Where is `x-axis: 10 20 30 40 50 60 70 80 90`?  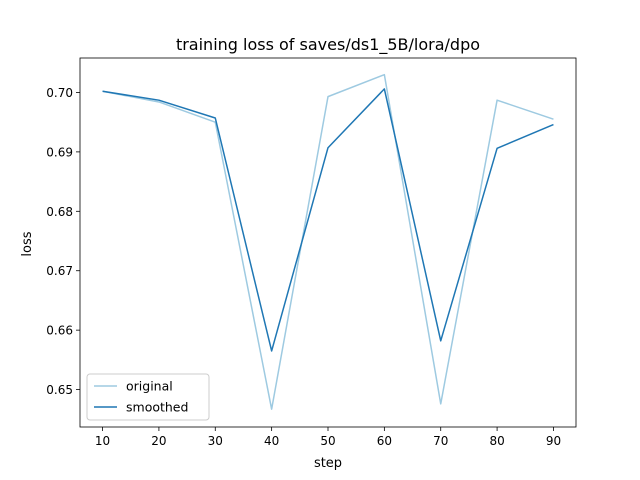 x-axis: 10 20 30 40 50 60 70 80 90 is located at coordinates (328, 437).